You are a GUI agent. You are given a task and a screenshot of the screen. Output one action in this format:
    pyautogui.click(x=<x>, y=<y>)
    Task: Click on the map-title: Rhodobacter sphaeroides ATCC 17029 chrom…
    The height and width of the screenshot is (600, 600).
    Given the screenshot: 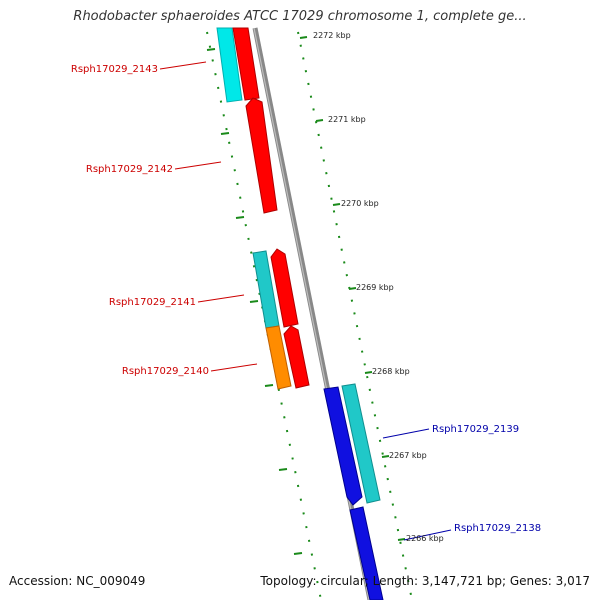 What is the action you would take?
    pyautogui.click(x=300, y=16)
    